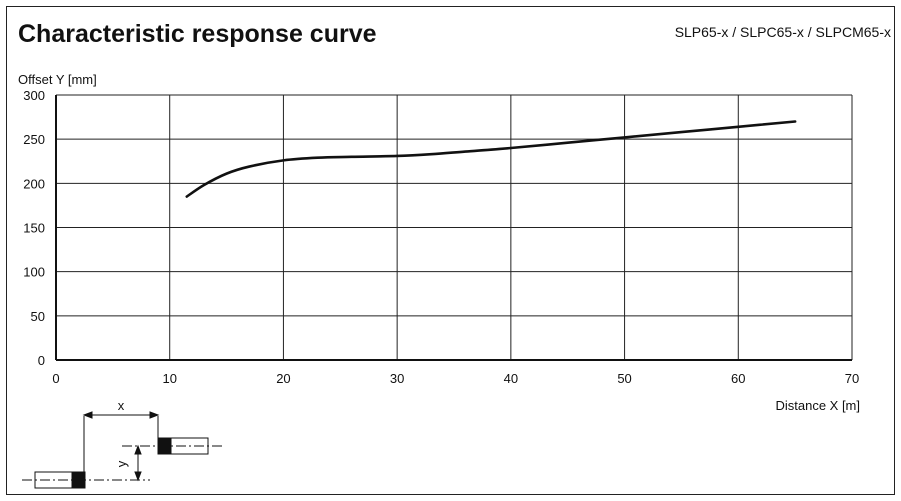  Describe the element at coordinates (34, 139) in the screenshot. I see `y-tick-label: 250` at that location.